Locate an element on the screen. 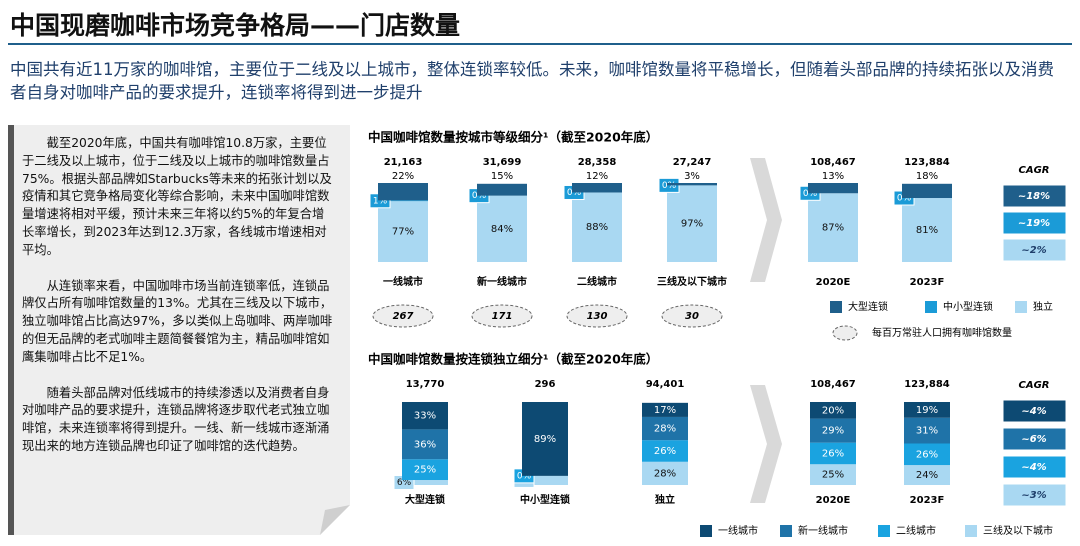 The width and height of the screenshot is (1080, 546). data-label: 18% is located at coordinates (927, 176).